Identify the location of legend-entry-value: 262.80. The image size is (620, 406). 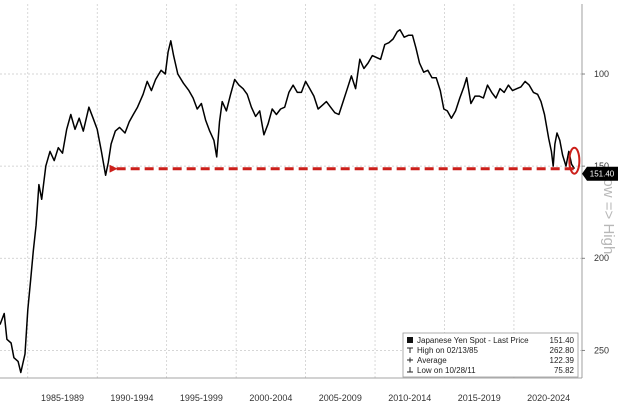
(562, 350).